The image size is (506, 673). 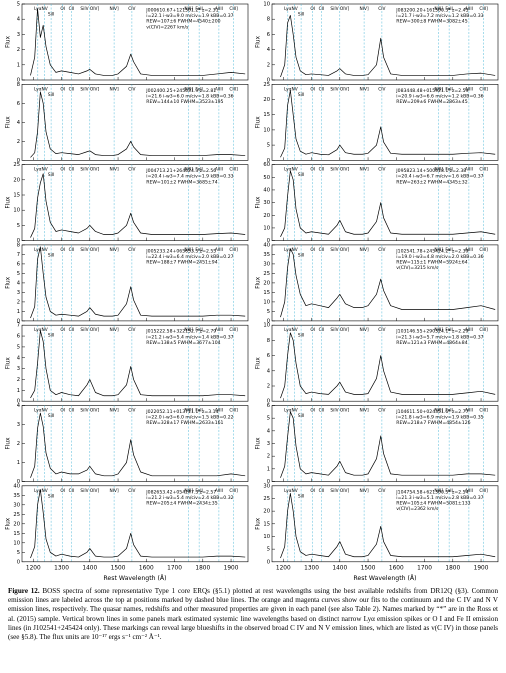 What do you see at coordinates (18, 104) in the screenshot?
I see `y-tick-label: 6` at bounding box center [18, 104].